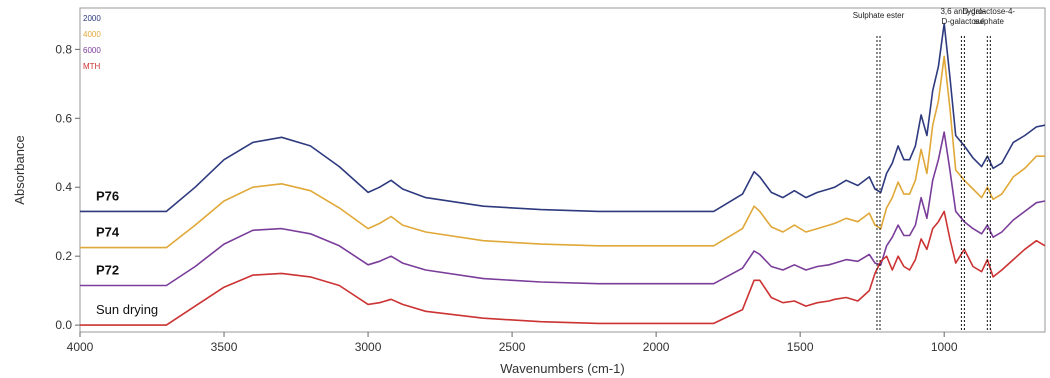 The image size is (1050, 378). Describe the element at coordinates (63, 325) in the screenshot. I see `y-tick-label: 0.0` at that location.